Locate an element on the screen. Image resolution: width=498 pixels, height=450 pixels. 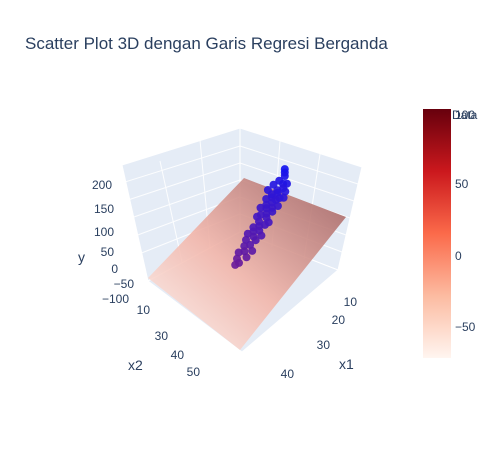
x1-tick-label: 30 is located at coordinates (324, 345).